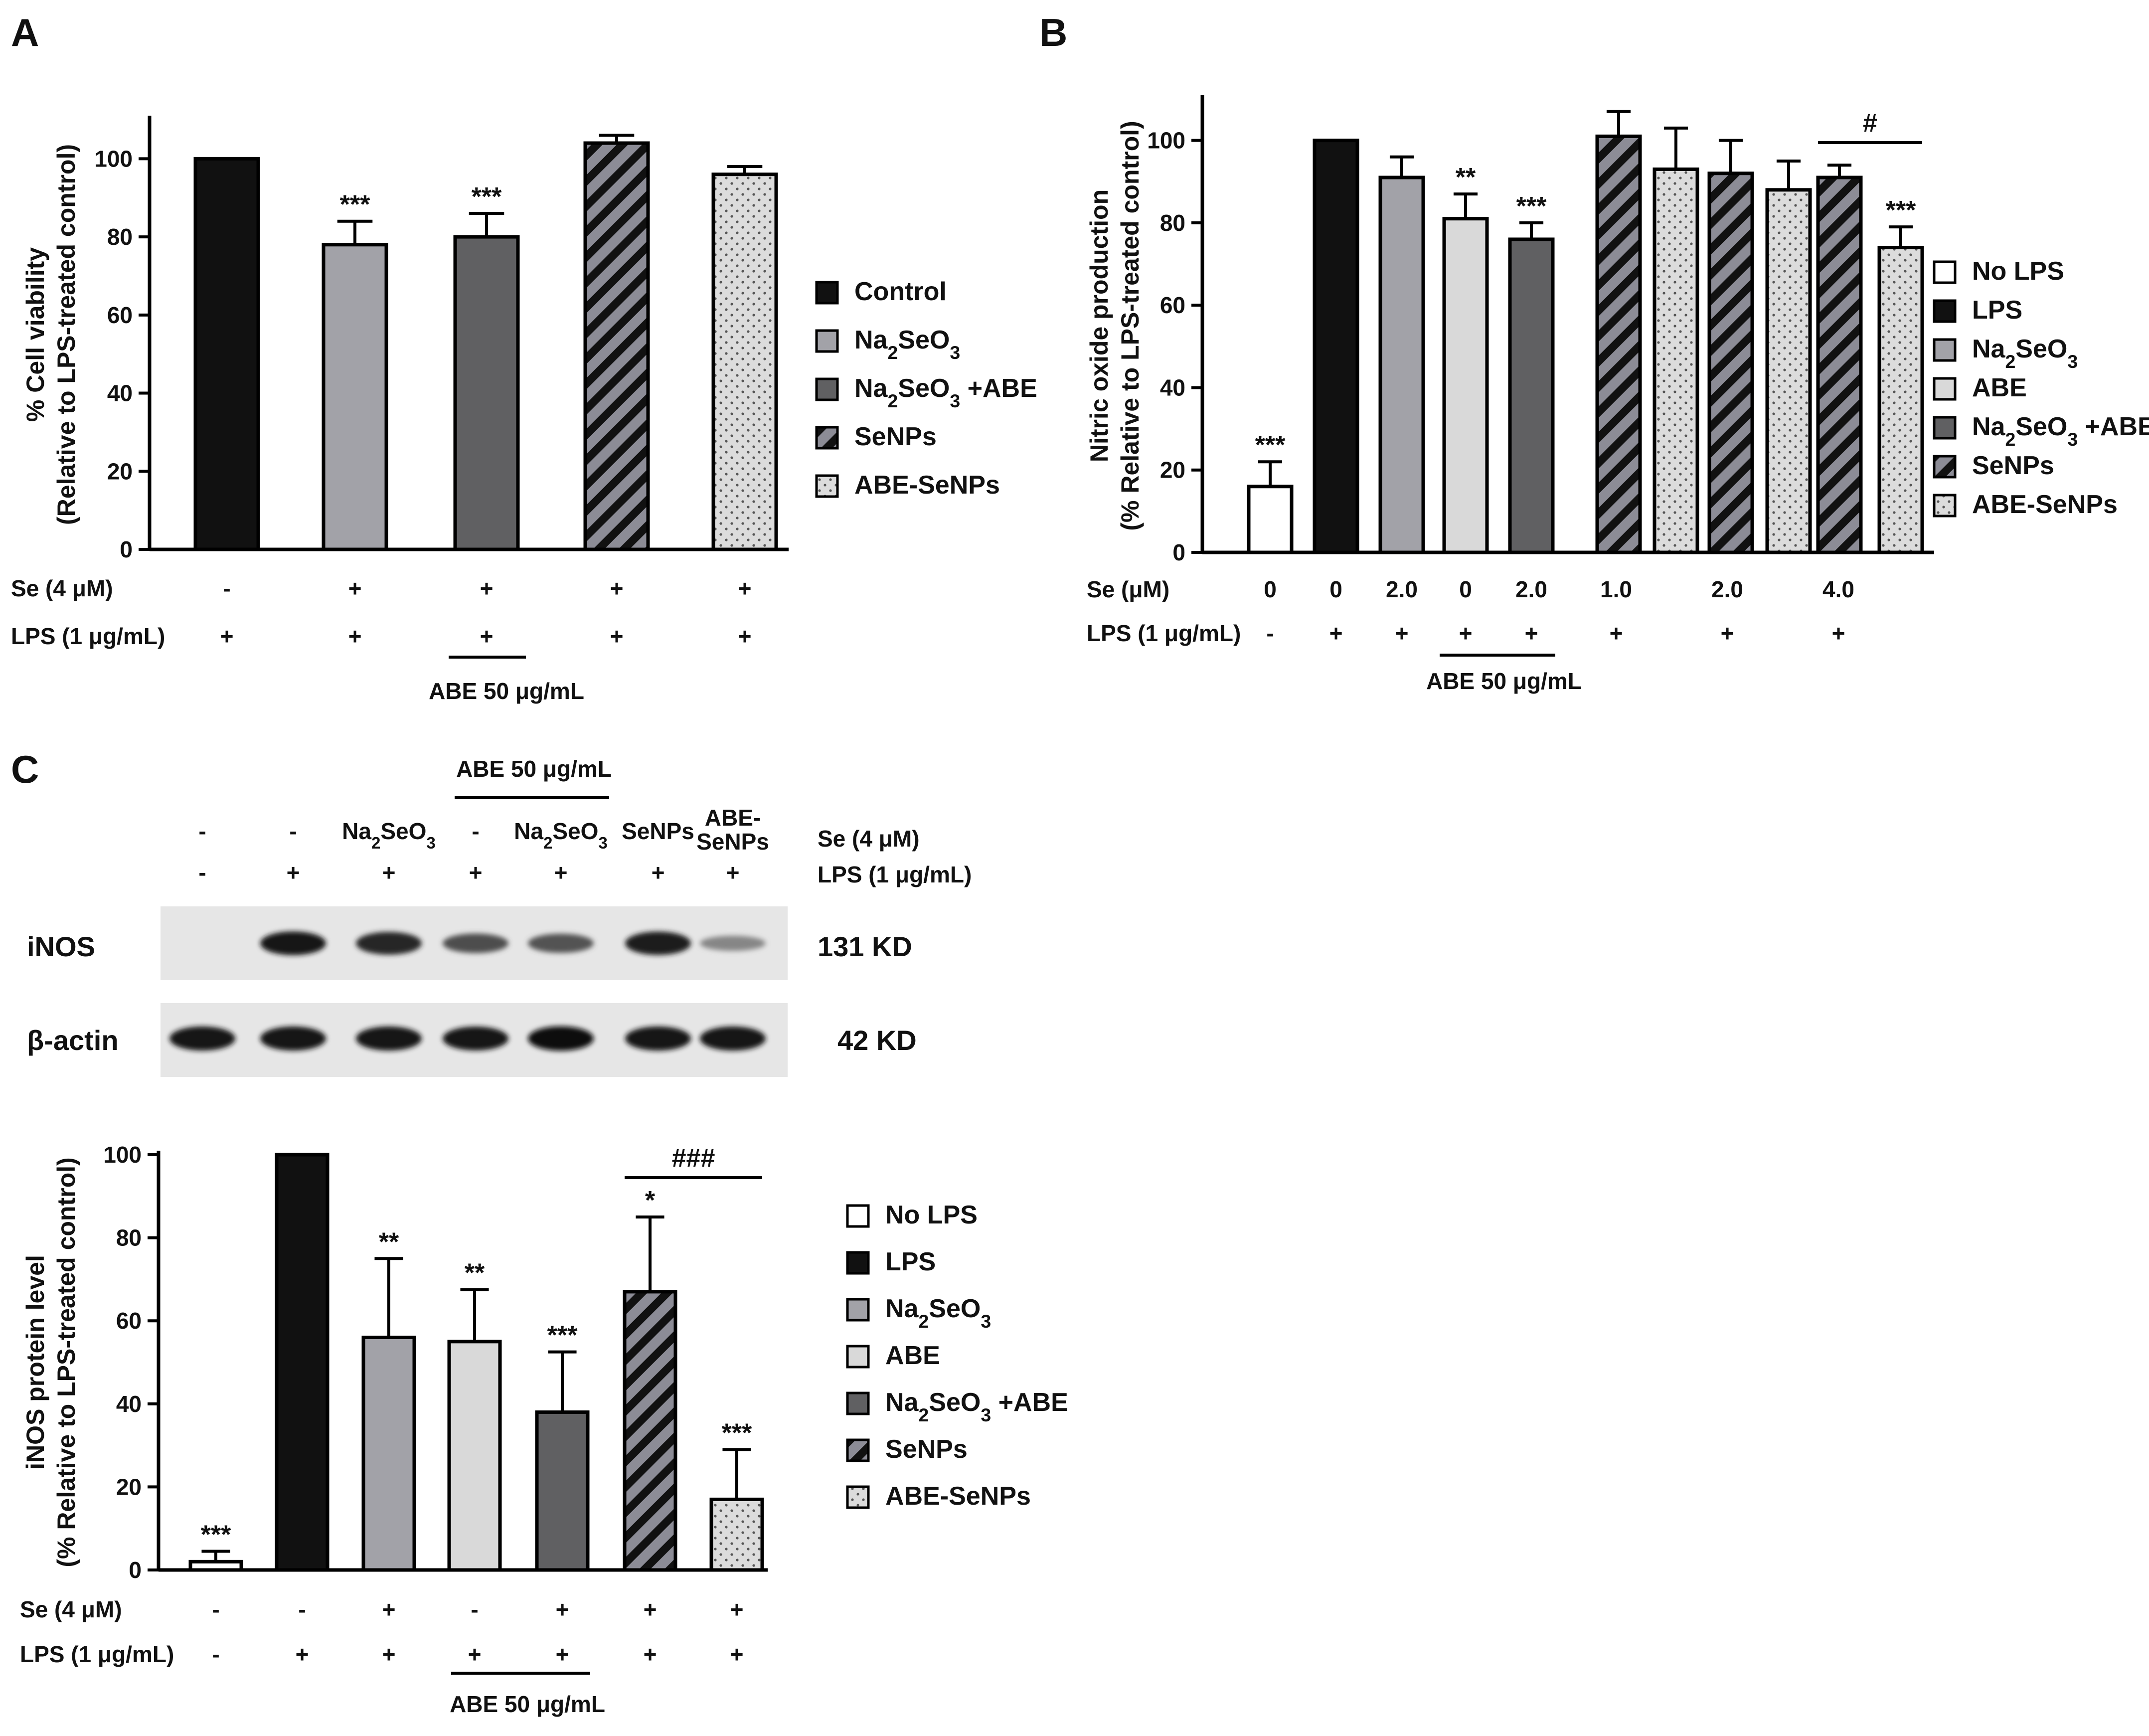 This screenshot has height=1736, width=2149. What do you see at coordinates (736, 1534) in the screenshot?
I see `bar-ABE-SeNPs` at bounding box center [736, 1534].